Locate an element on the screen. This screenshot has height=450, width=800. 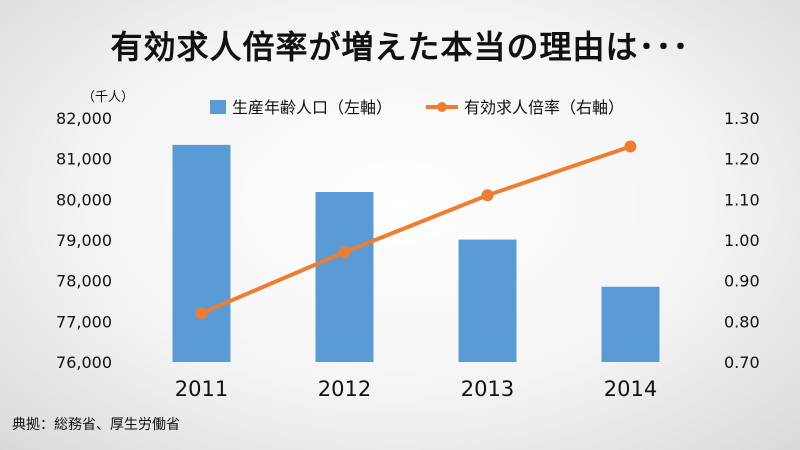
right-tick-label: 0.70 is located at coordinates (742, 362).